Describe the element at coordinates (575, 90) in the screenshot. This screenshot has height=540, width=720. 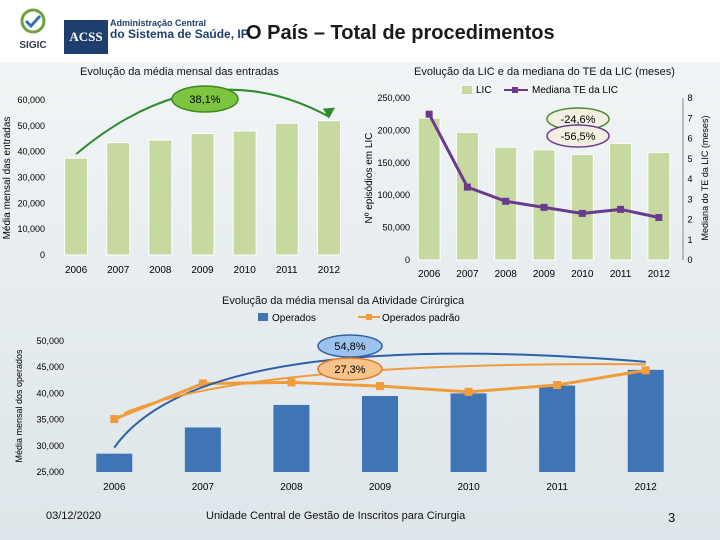
I see `legend-label: Mediana TE da LIC` at that location.